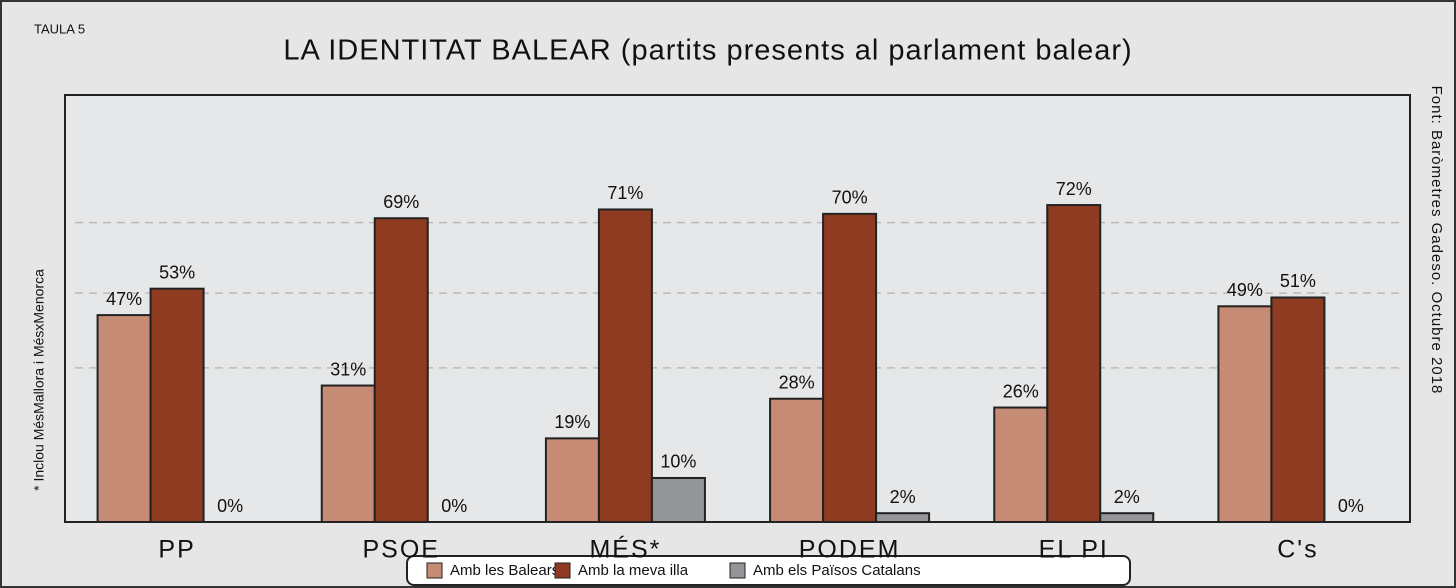  Describe the element at coordinates (1298, 281) in the screenshot. I see `value-label: 51%` at that location.